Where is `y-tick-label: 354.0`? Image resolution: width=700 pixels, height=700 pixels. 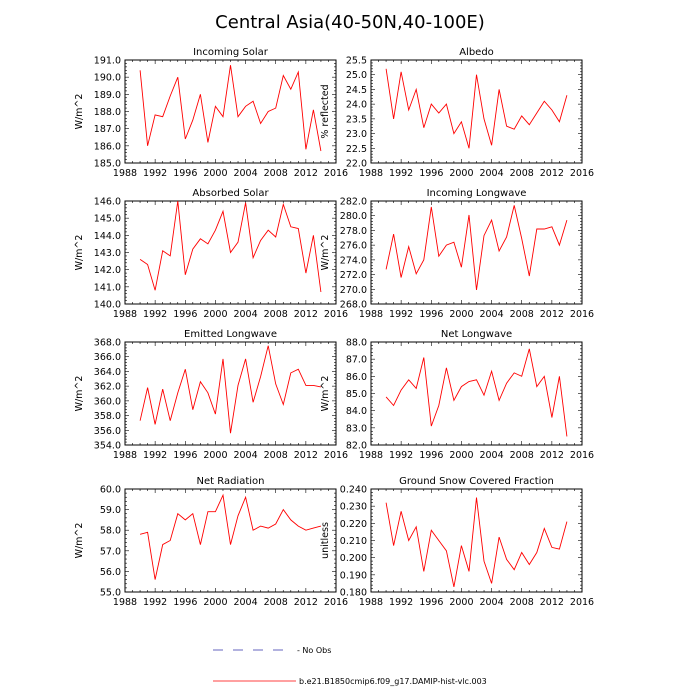 y-tick-label: 354.0 is located at coordinates (107, 446).